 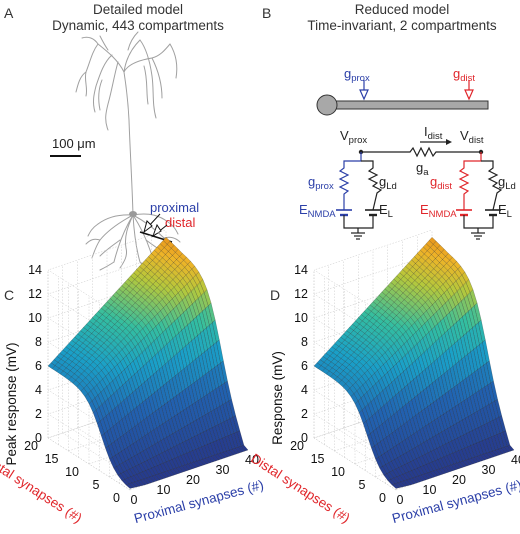 I want to click on dendrite-cable, so click(x=412, y=105).